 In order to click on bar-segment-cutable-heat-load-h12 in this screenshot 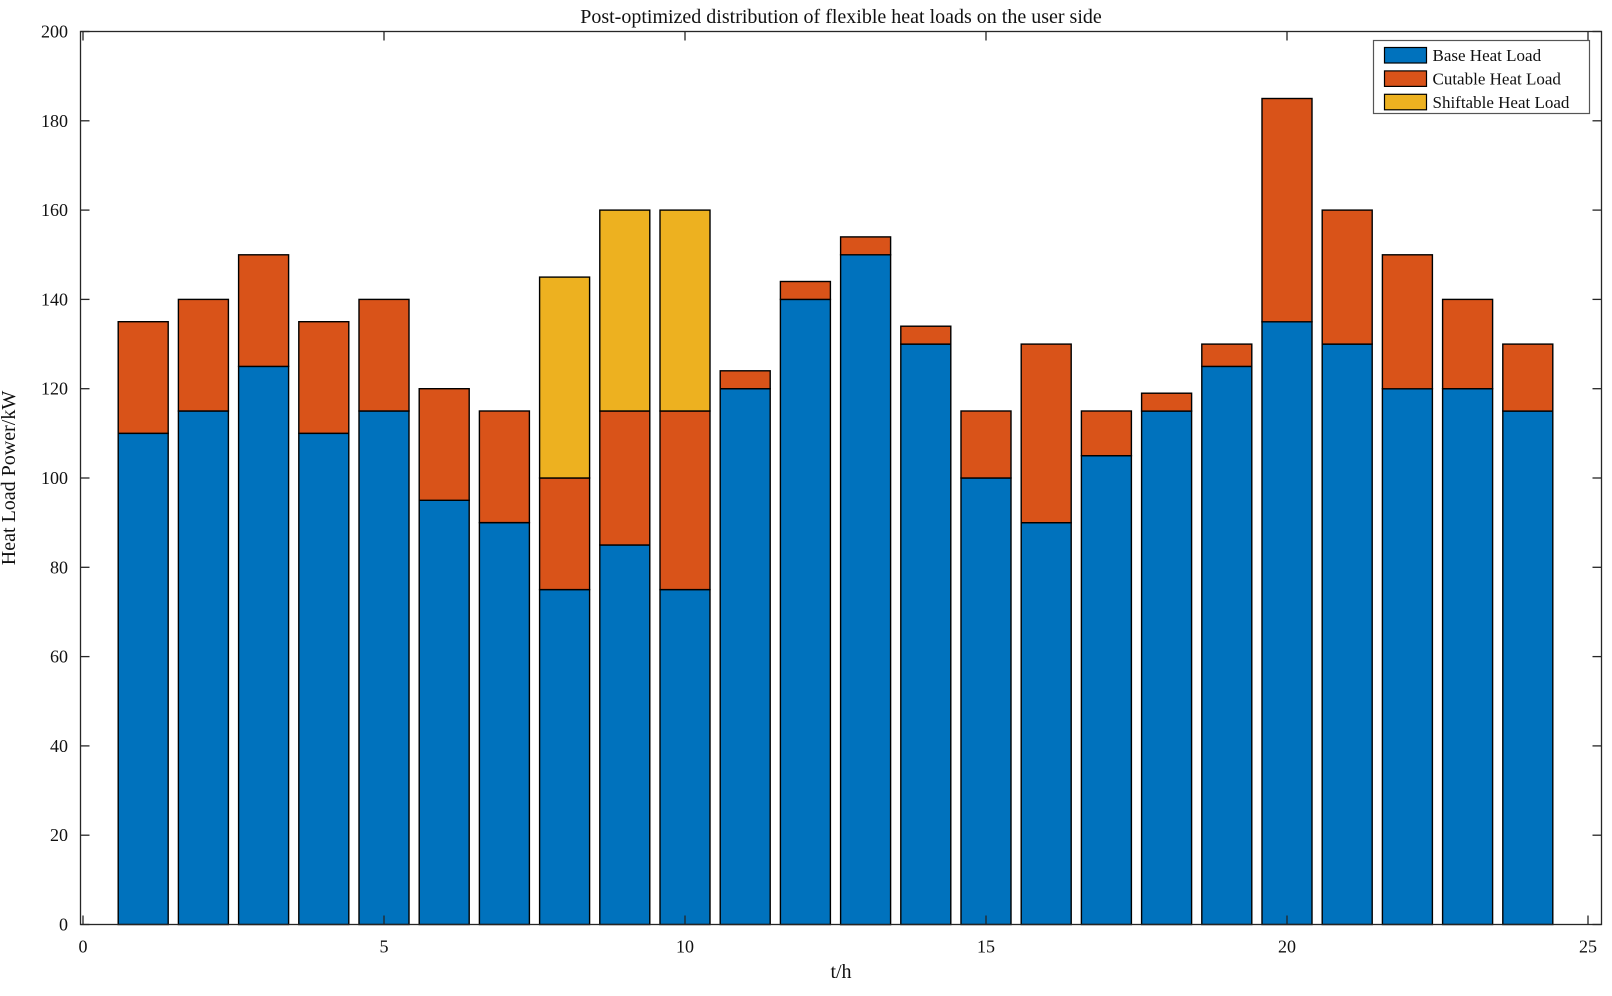, I will do `click(805, 290)`.